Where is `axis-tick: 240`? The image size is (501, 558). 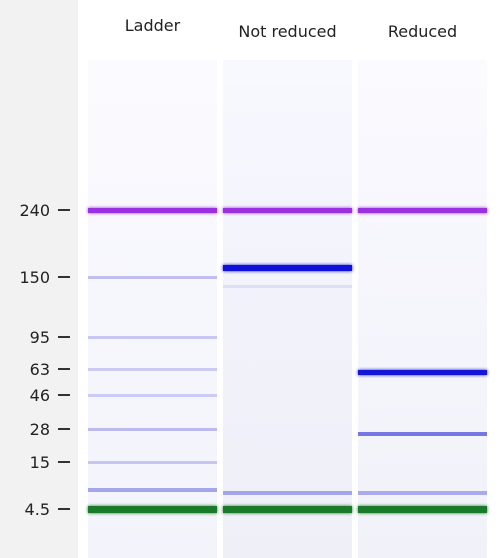
axis-tick: 240 is located at coordinates (46, 210).